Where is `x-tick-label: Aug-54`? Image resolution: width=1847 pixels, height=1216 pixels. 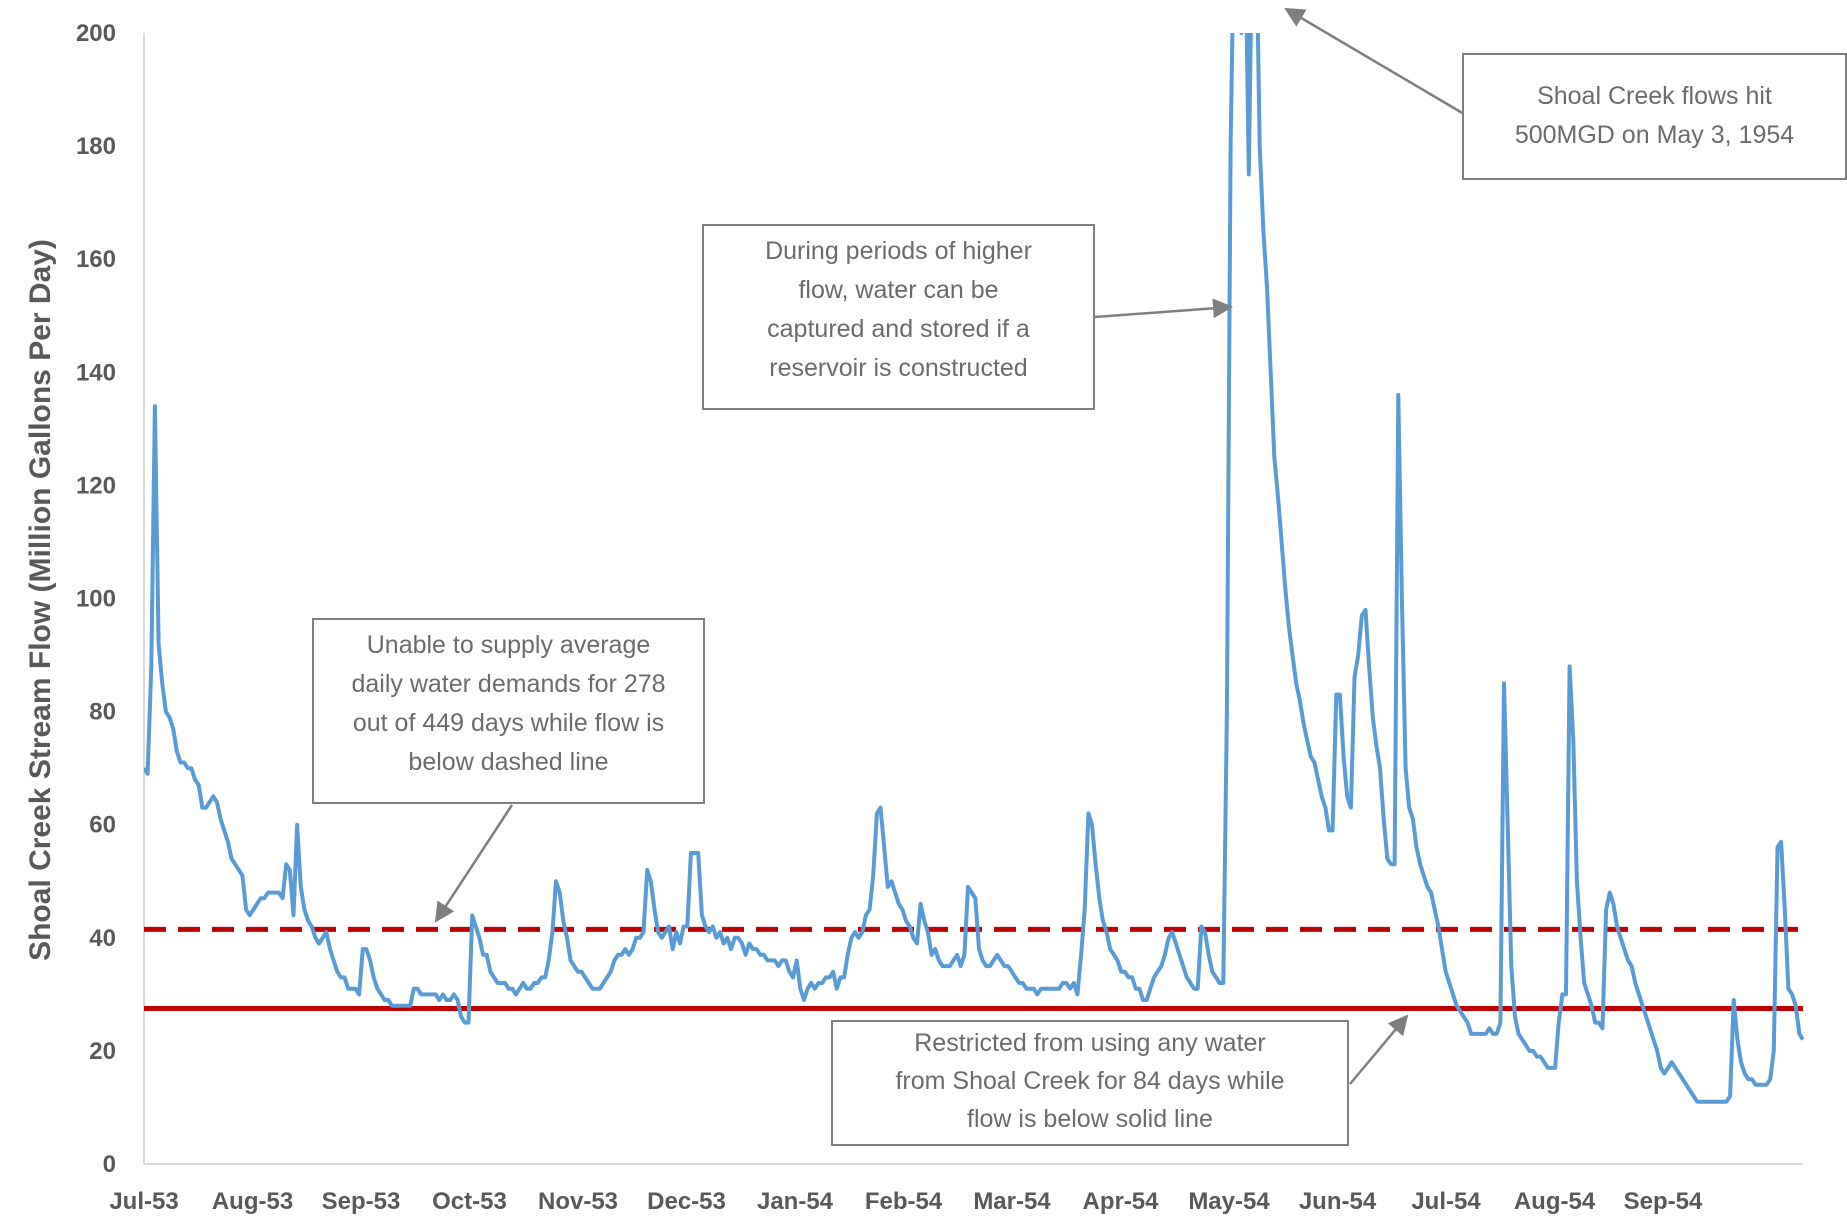
x-tick-label: Aug-54 is located at coordinates (1555, 1201).